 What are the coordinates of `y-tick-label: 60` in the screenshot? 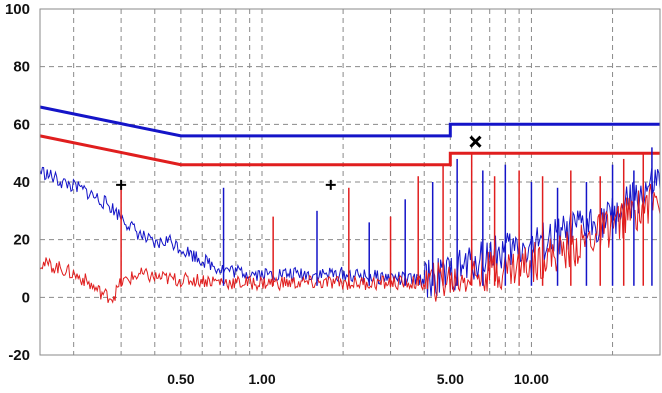 It's located at (21, 124).